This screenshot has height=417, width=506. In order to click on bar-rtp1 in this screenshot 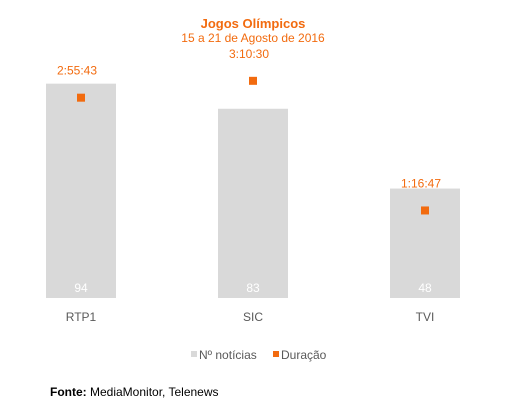, I will do `click(81, 191)`.